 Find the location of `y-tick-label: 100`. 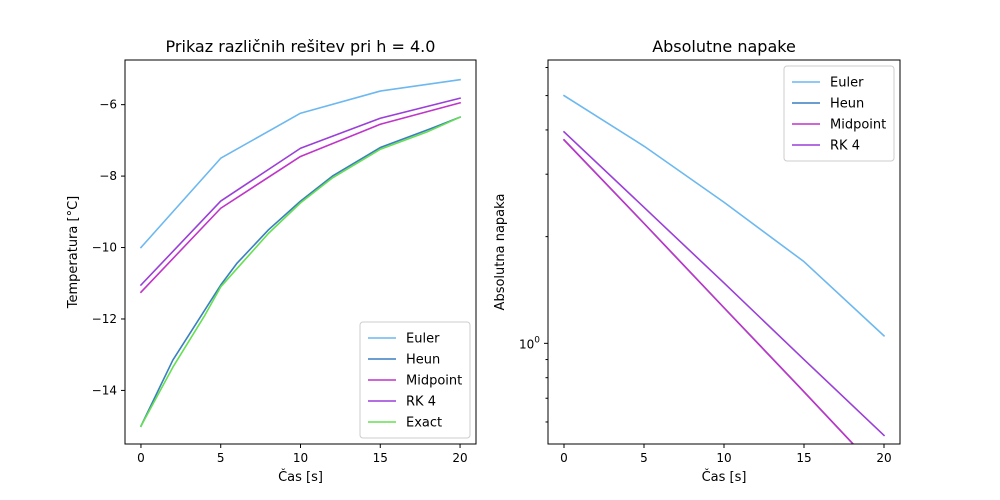

y-tick-label: 100 is located at coordinates (529, 343).